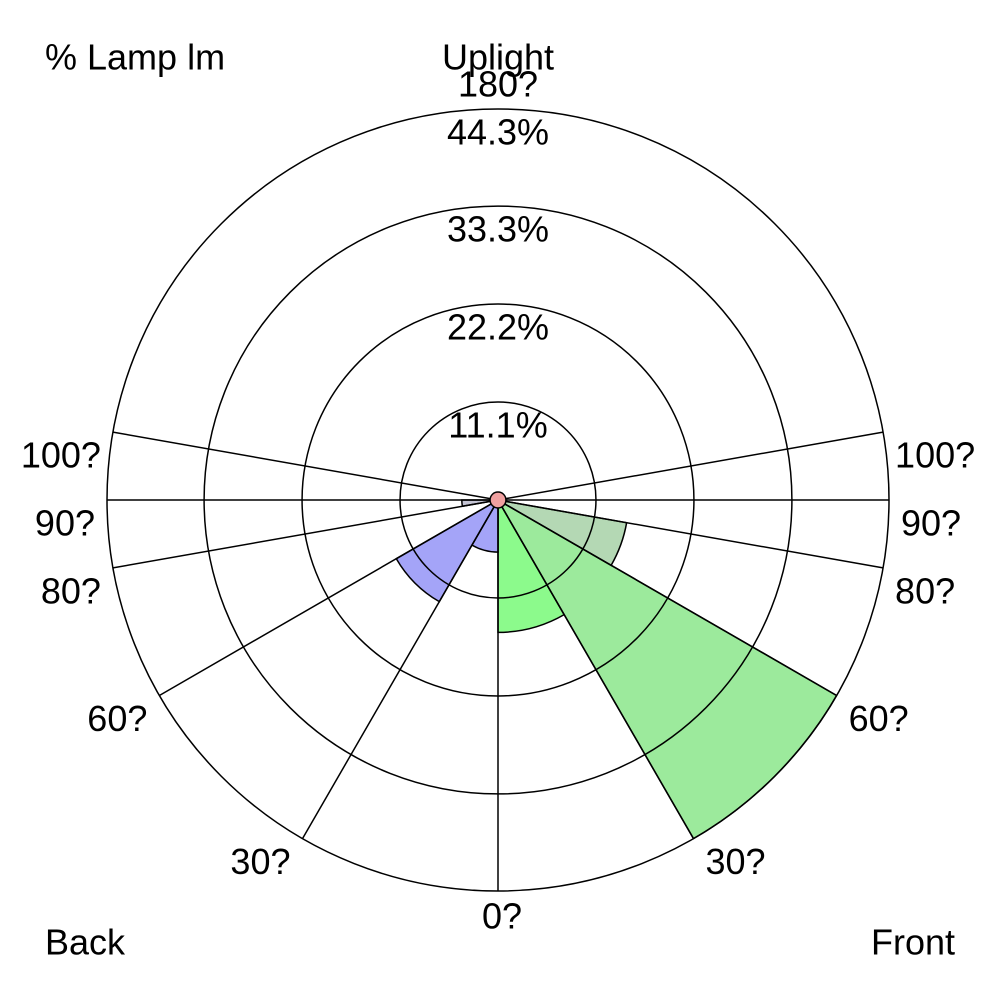 Image resolution: width=1000 pixels, height=1000 pixels. What do you see at coordinates (498, 57) in the screenshot?
I see `uplight-label: Uplight` at bounding box center [498, 57].